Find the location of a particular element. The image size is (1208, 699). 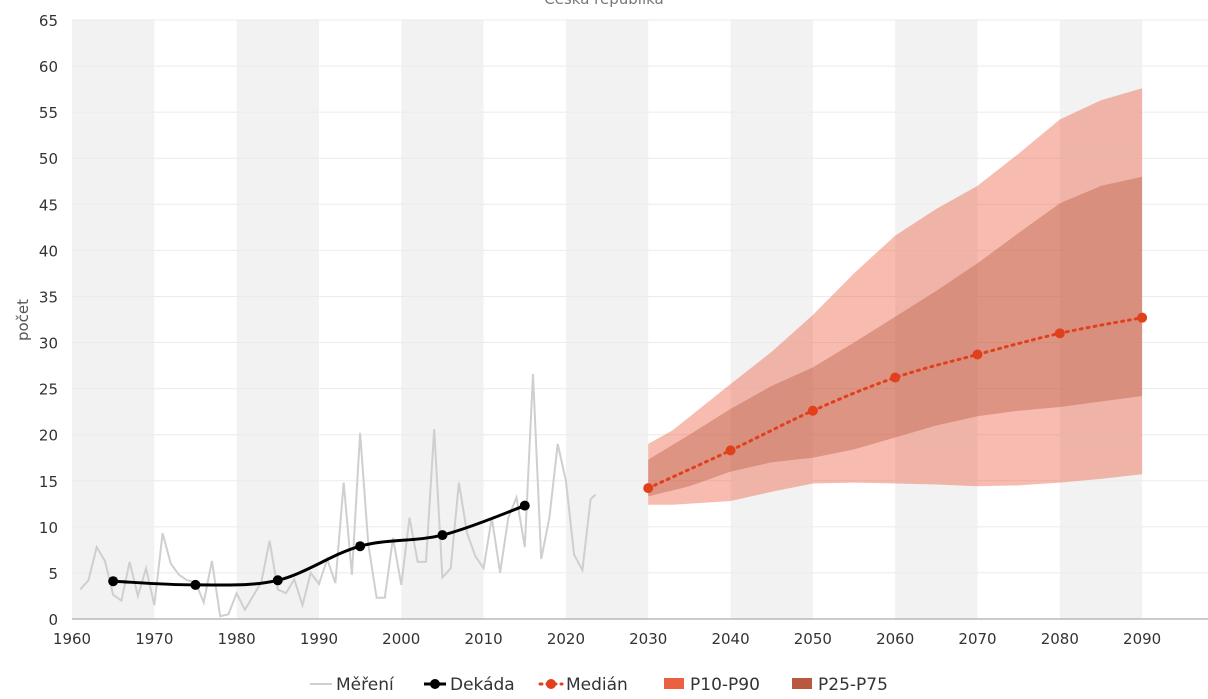

legend-label: Měření is located at coordinates (365, 685).